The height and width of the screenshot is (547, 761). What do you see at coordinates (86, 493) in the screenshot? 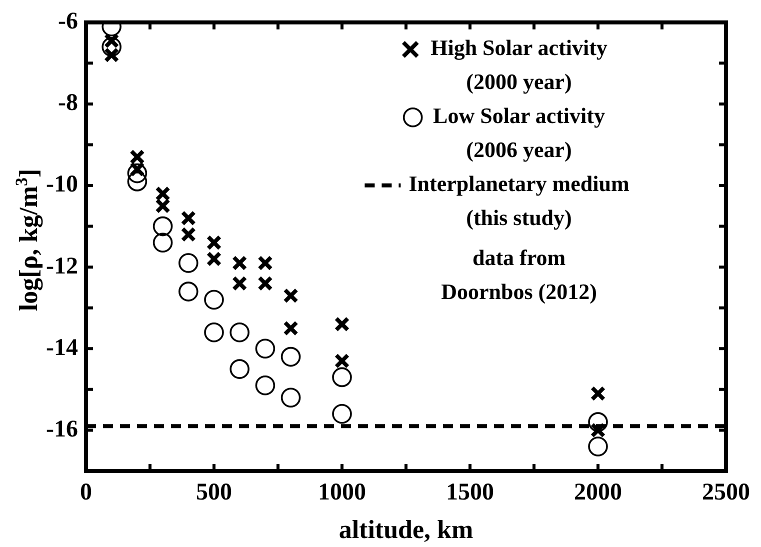
I see `x-tick-label: 0` at bounding box center [86, 493].